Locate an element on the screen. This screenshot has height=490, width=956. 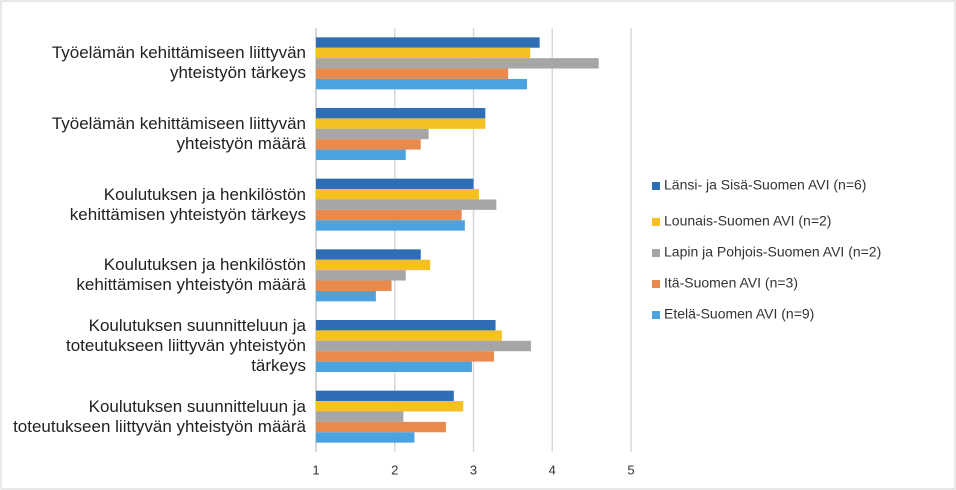
legend-label: Länsi- ja Sisä-Suomen AVI (n=6) is located at coordinates (765, 185).